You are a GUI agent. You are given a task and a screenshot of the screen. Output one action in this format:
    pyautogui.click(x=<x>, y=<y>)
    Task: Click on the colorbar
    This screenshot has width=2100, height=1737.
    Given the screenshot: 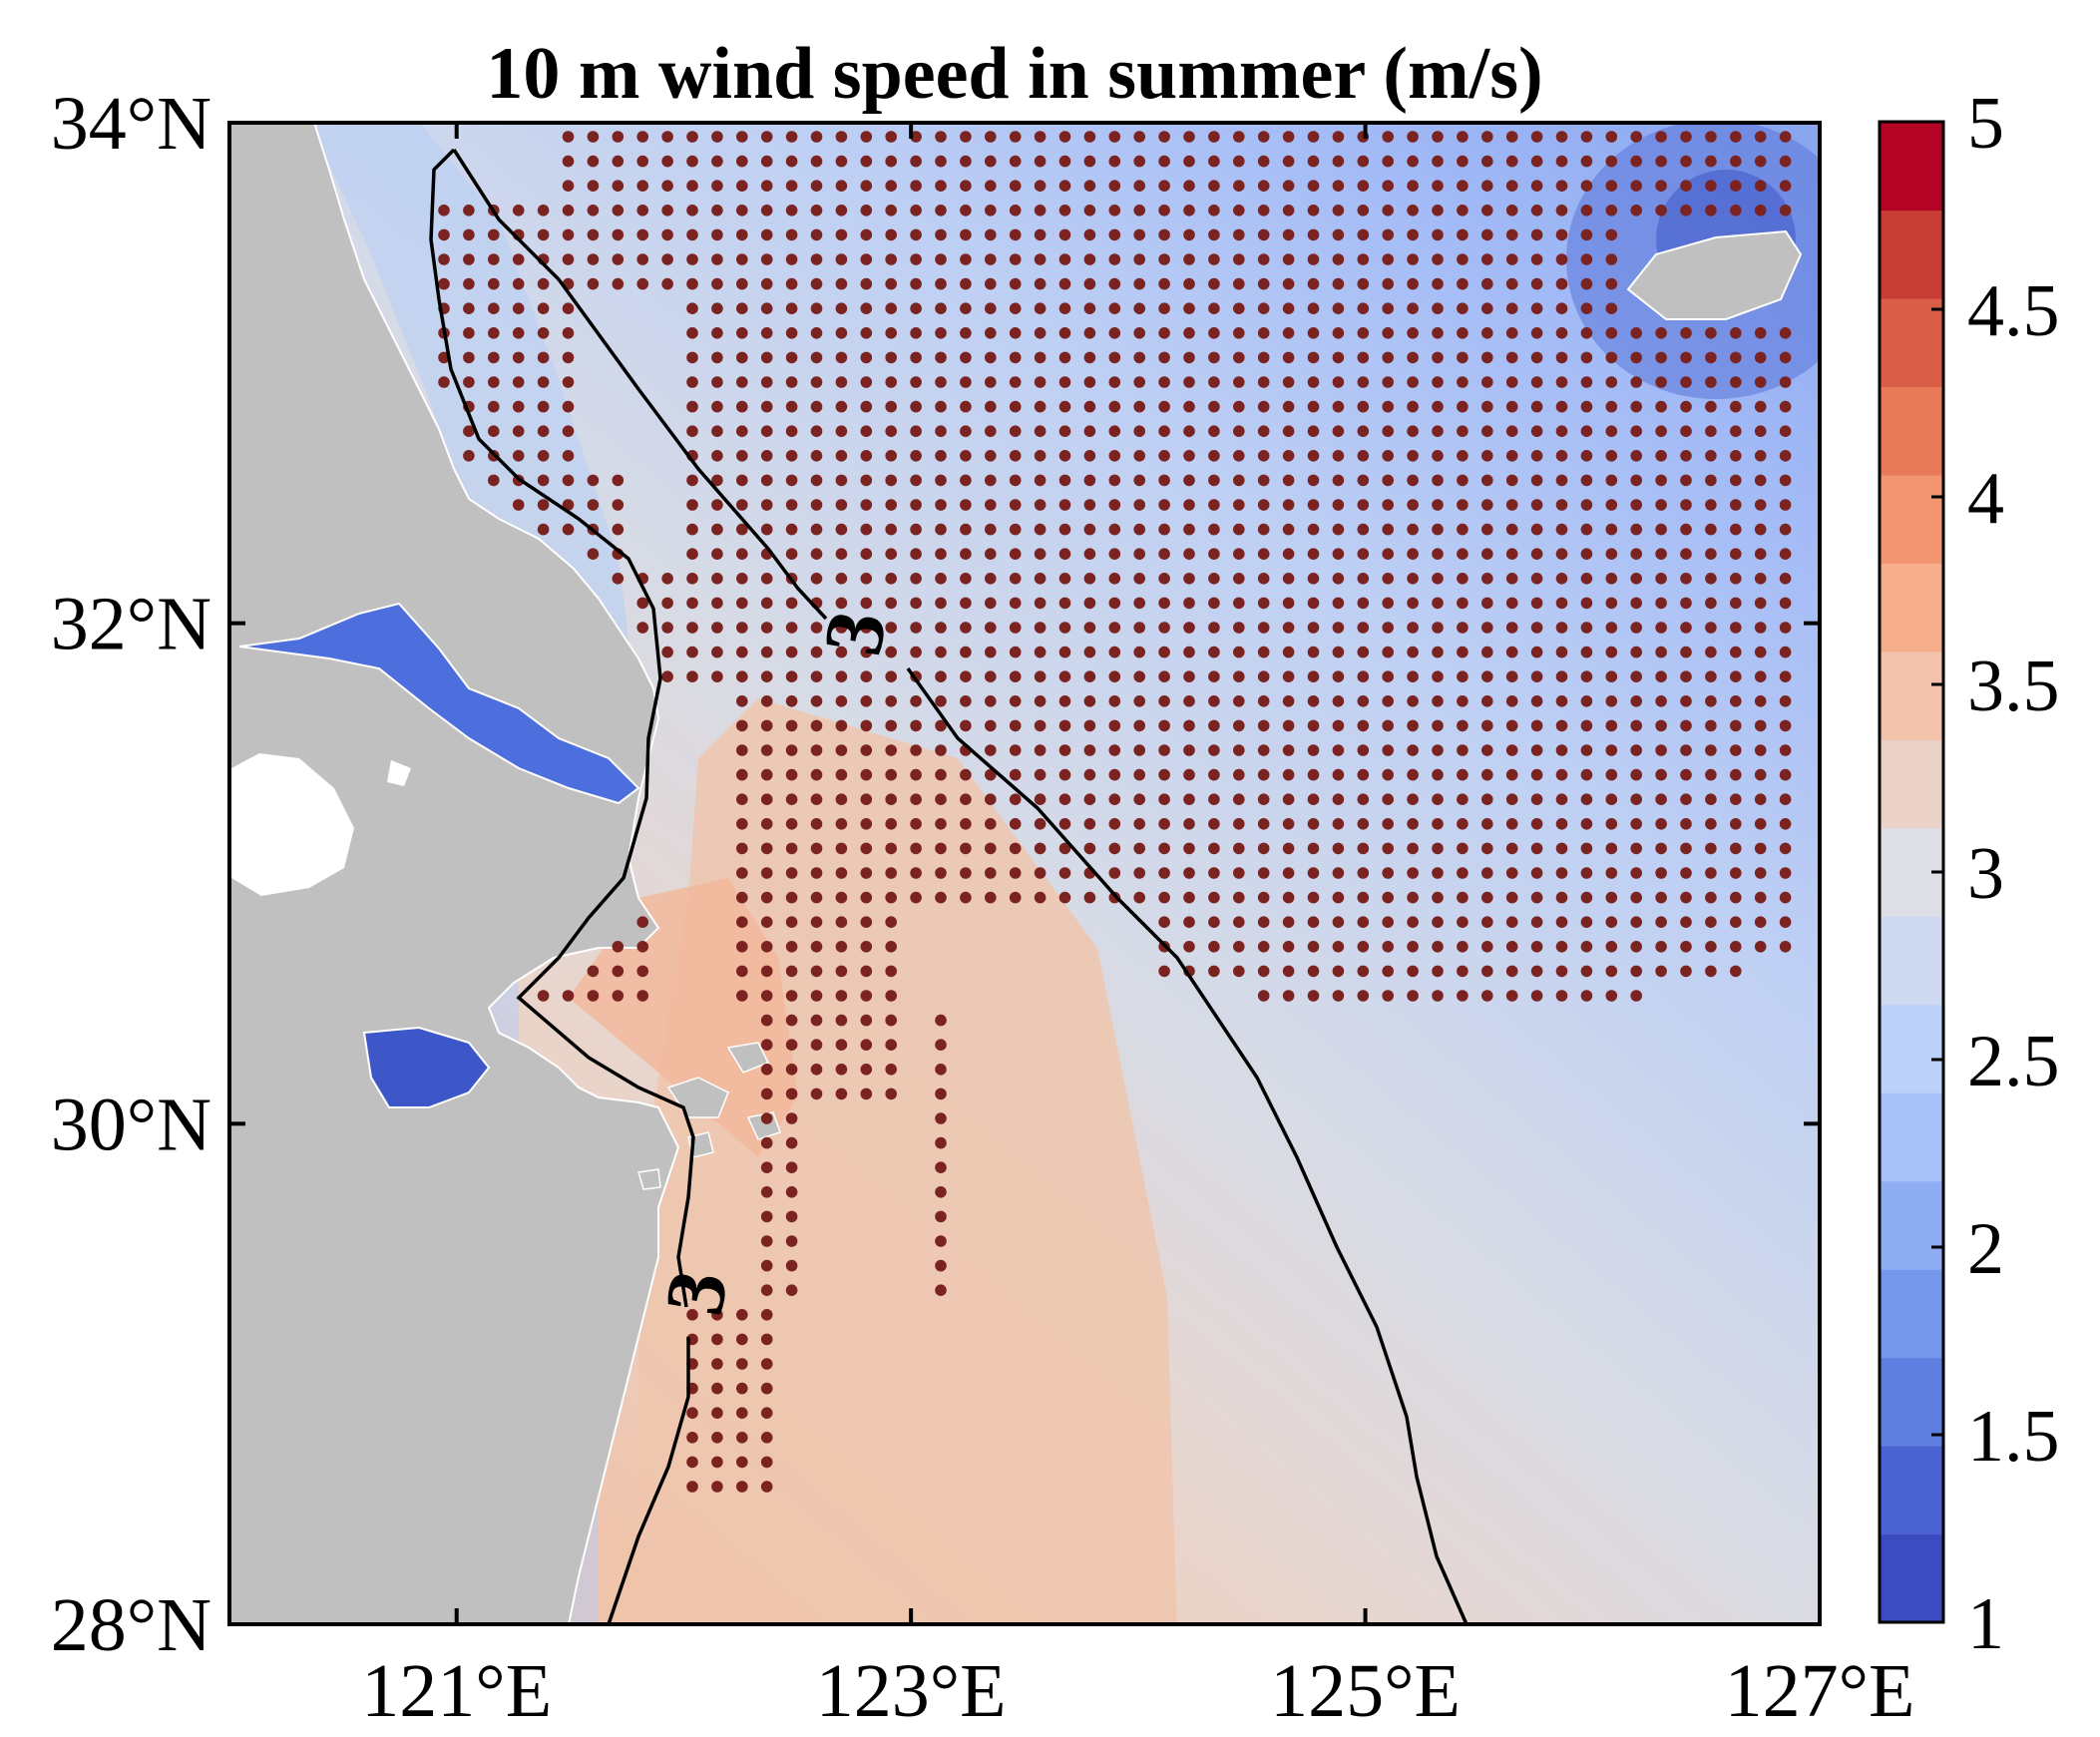 What is the action you would take?
    pyautogui.click(x=1911, y=872)
    